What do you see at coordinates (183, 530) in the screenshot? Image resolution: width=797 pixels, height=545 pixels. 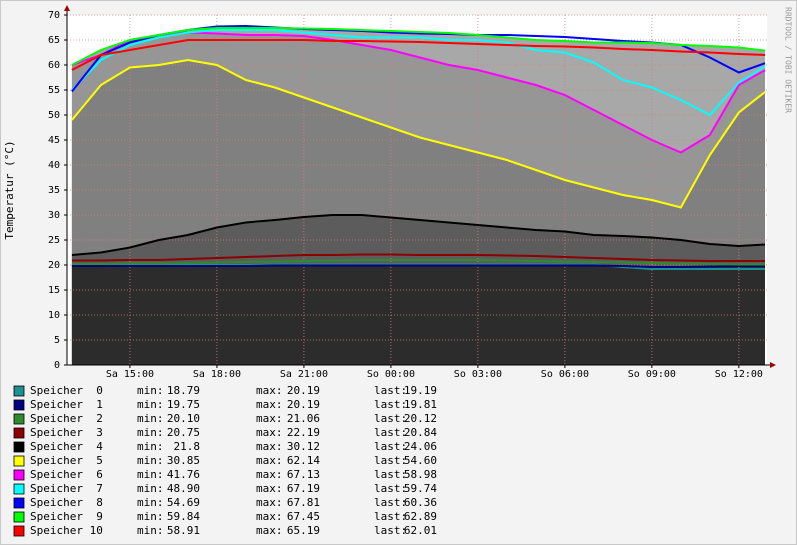 I see `stat-value: 58.91` at bounding box center [183, 530].